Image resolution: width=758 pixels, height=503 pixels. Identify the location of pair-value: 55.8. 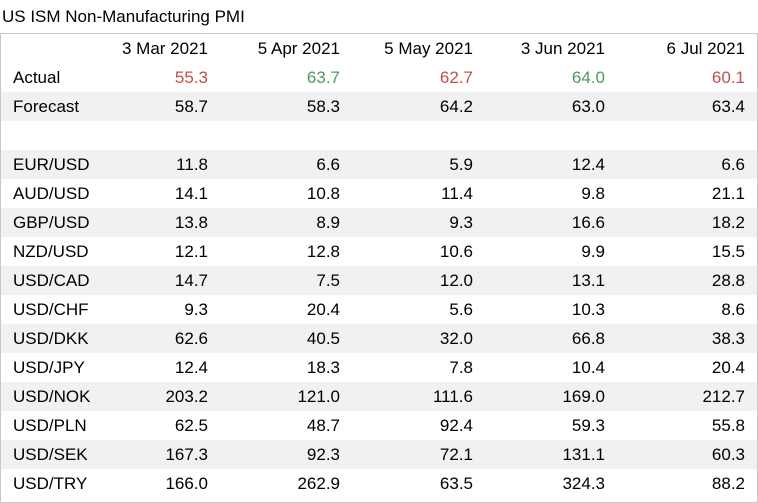
(687, 425).